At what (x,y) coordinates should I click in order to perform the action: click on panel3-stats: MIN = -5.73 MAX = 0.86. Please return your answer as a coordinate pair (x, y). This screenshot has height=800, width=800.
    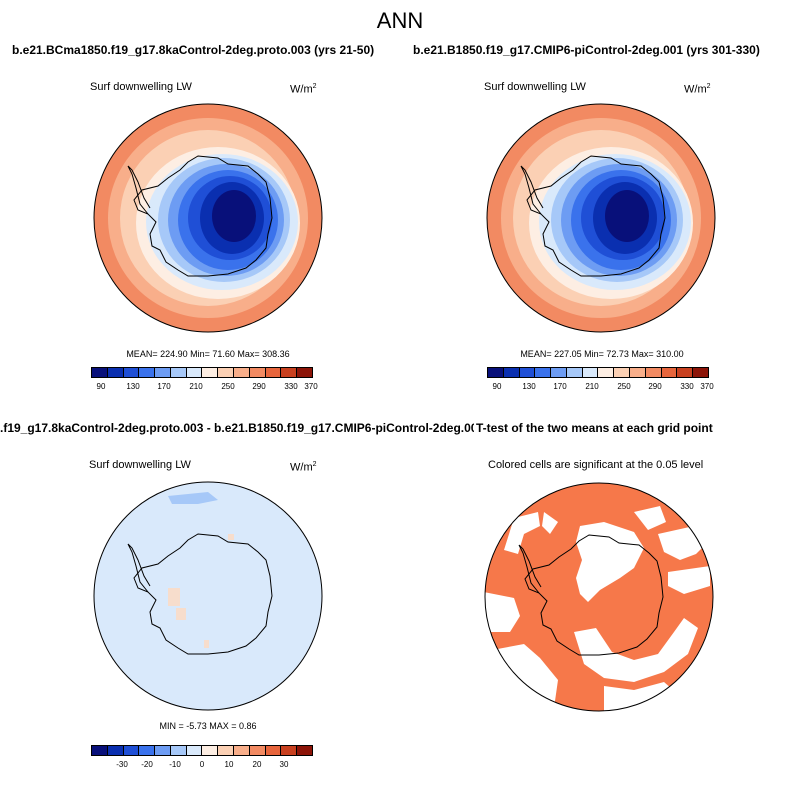
    Looking at the image, I should click on (208, 726).